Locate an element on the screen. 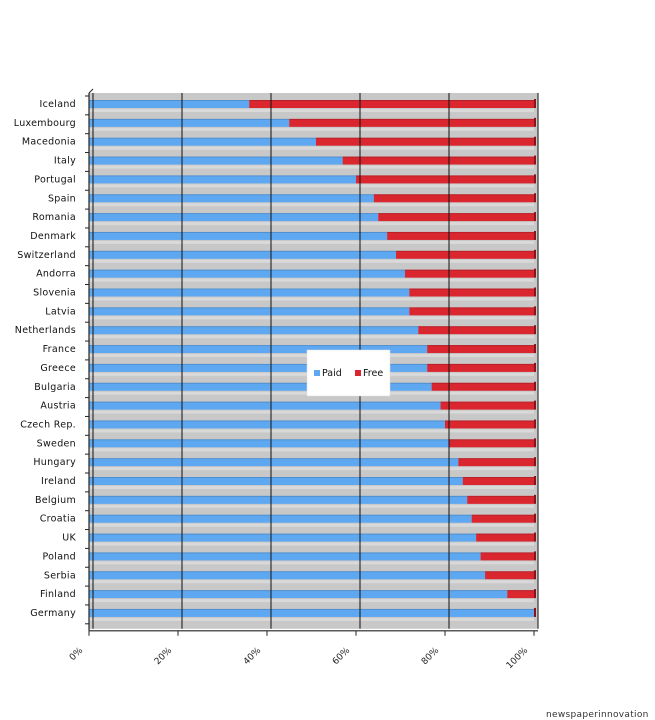 This screenshot has width=655, height=720. bar-paid-hungary is located at coordinates (274, 462).